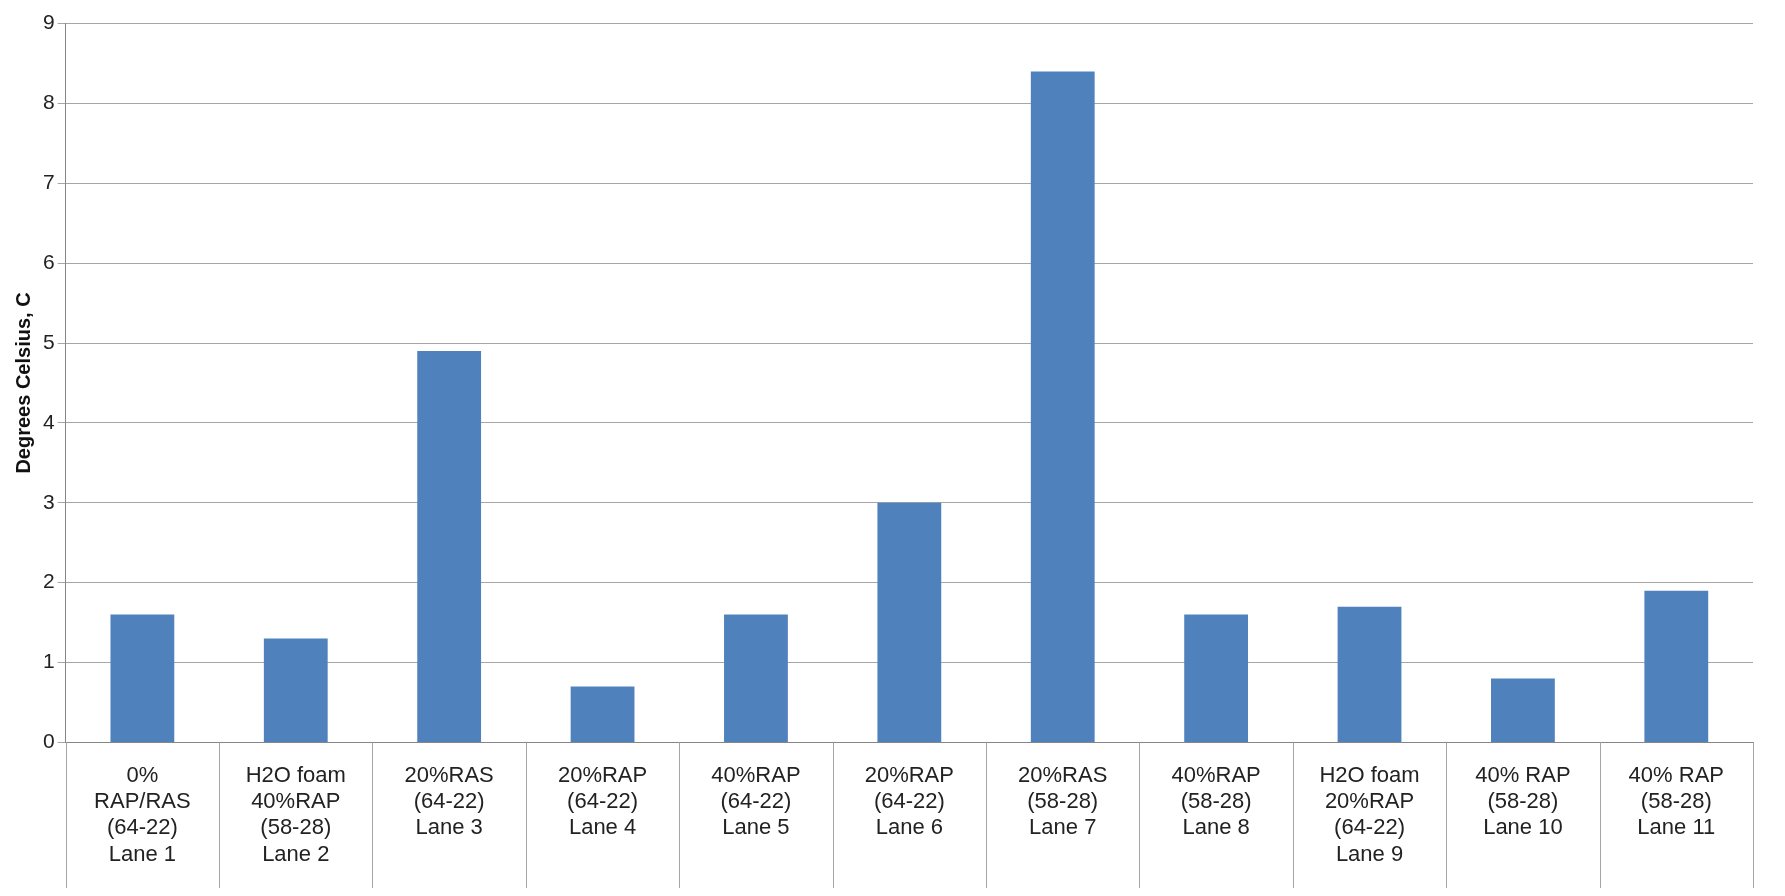 Image resolution: width=1785 pixels, height=896 pixels. I want to click on y-tick-label: 6, so click(48, 261).